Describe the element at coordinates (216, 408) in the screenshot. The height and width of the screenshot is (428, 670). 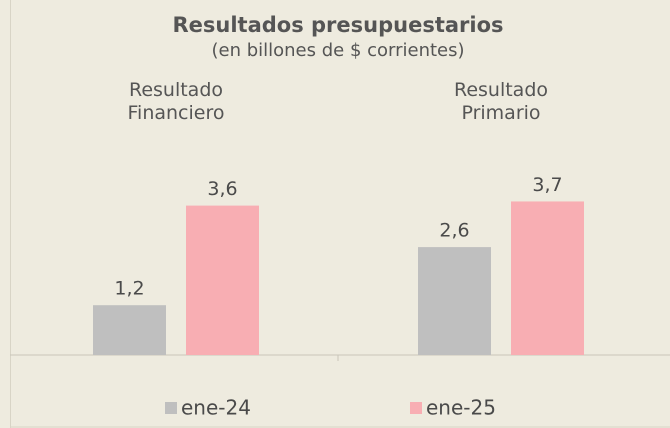
I see `legend-label: ene-24` at that location.